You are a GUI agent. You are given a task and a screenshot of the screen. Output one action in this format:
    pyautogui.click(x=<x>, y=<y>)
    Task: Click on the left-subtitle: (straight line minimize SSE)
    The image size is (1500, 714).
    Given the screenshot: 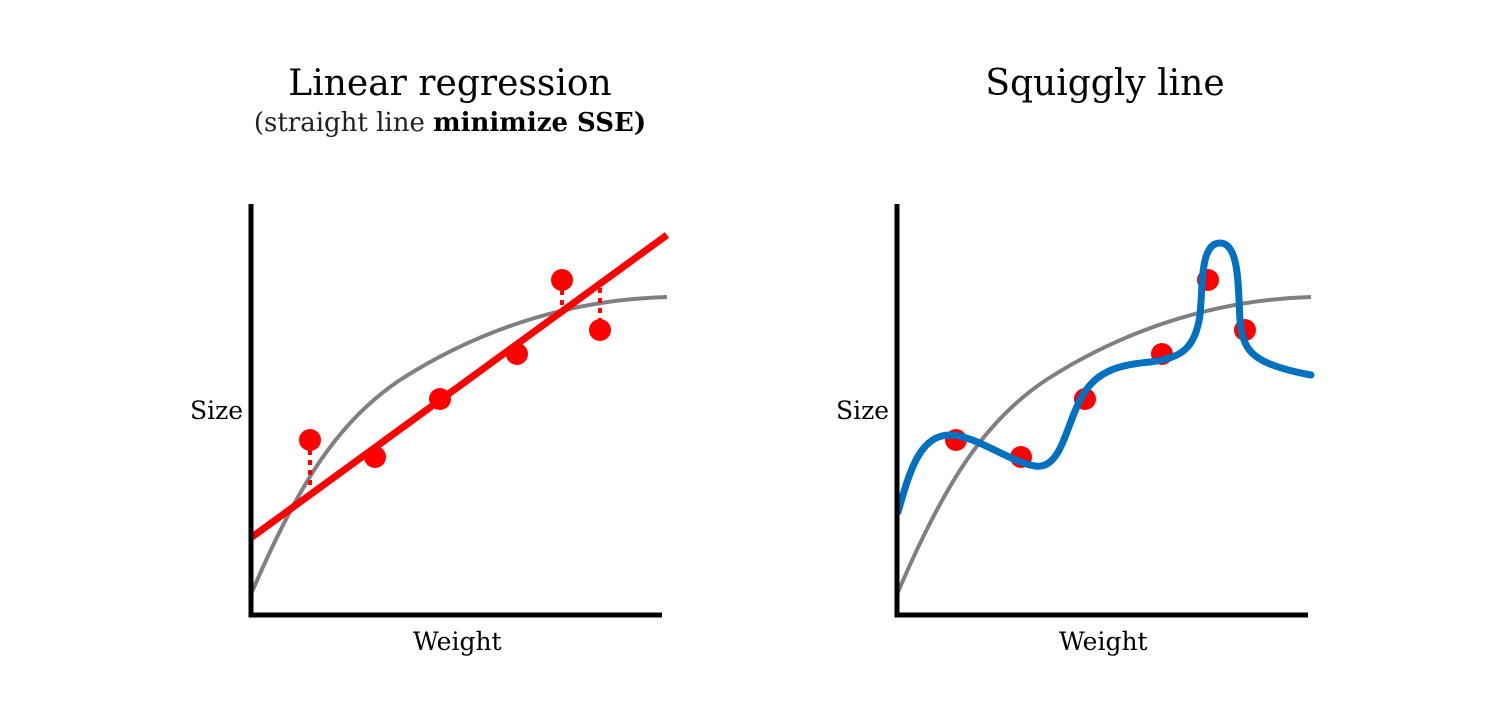 What is the action you would take?
    pyautogui.click(x=450, y=123)
    